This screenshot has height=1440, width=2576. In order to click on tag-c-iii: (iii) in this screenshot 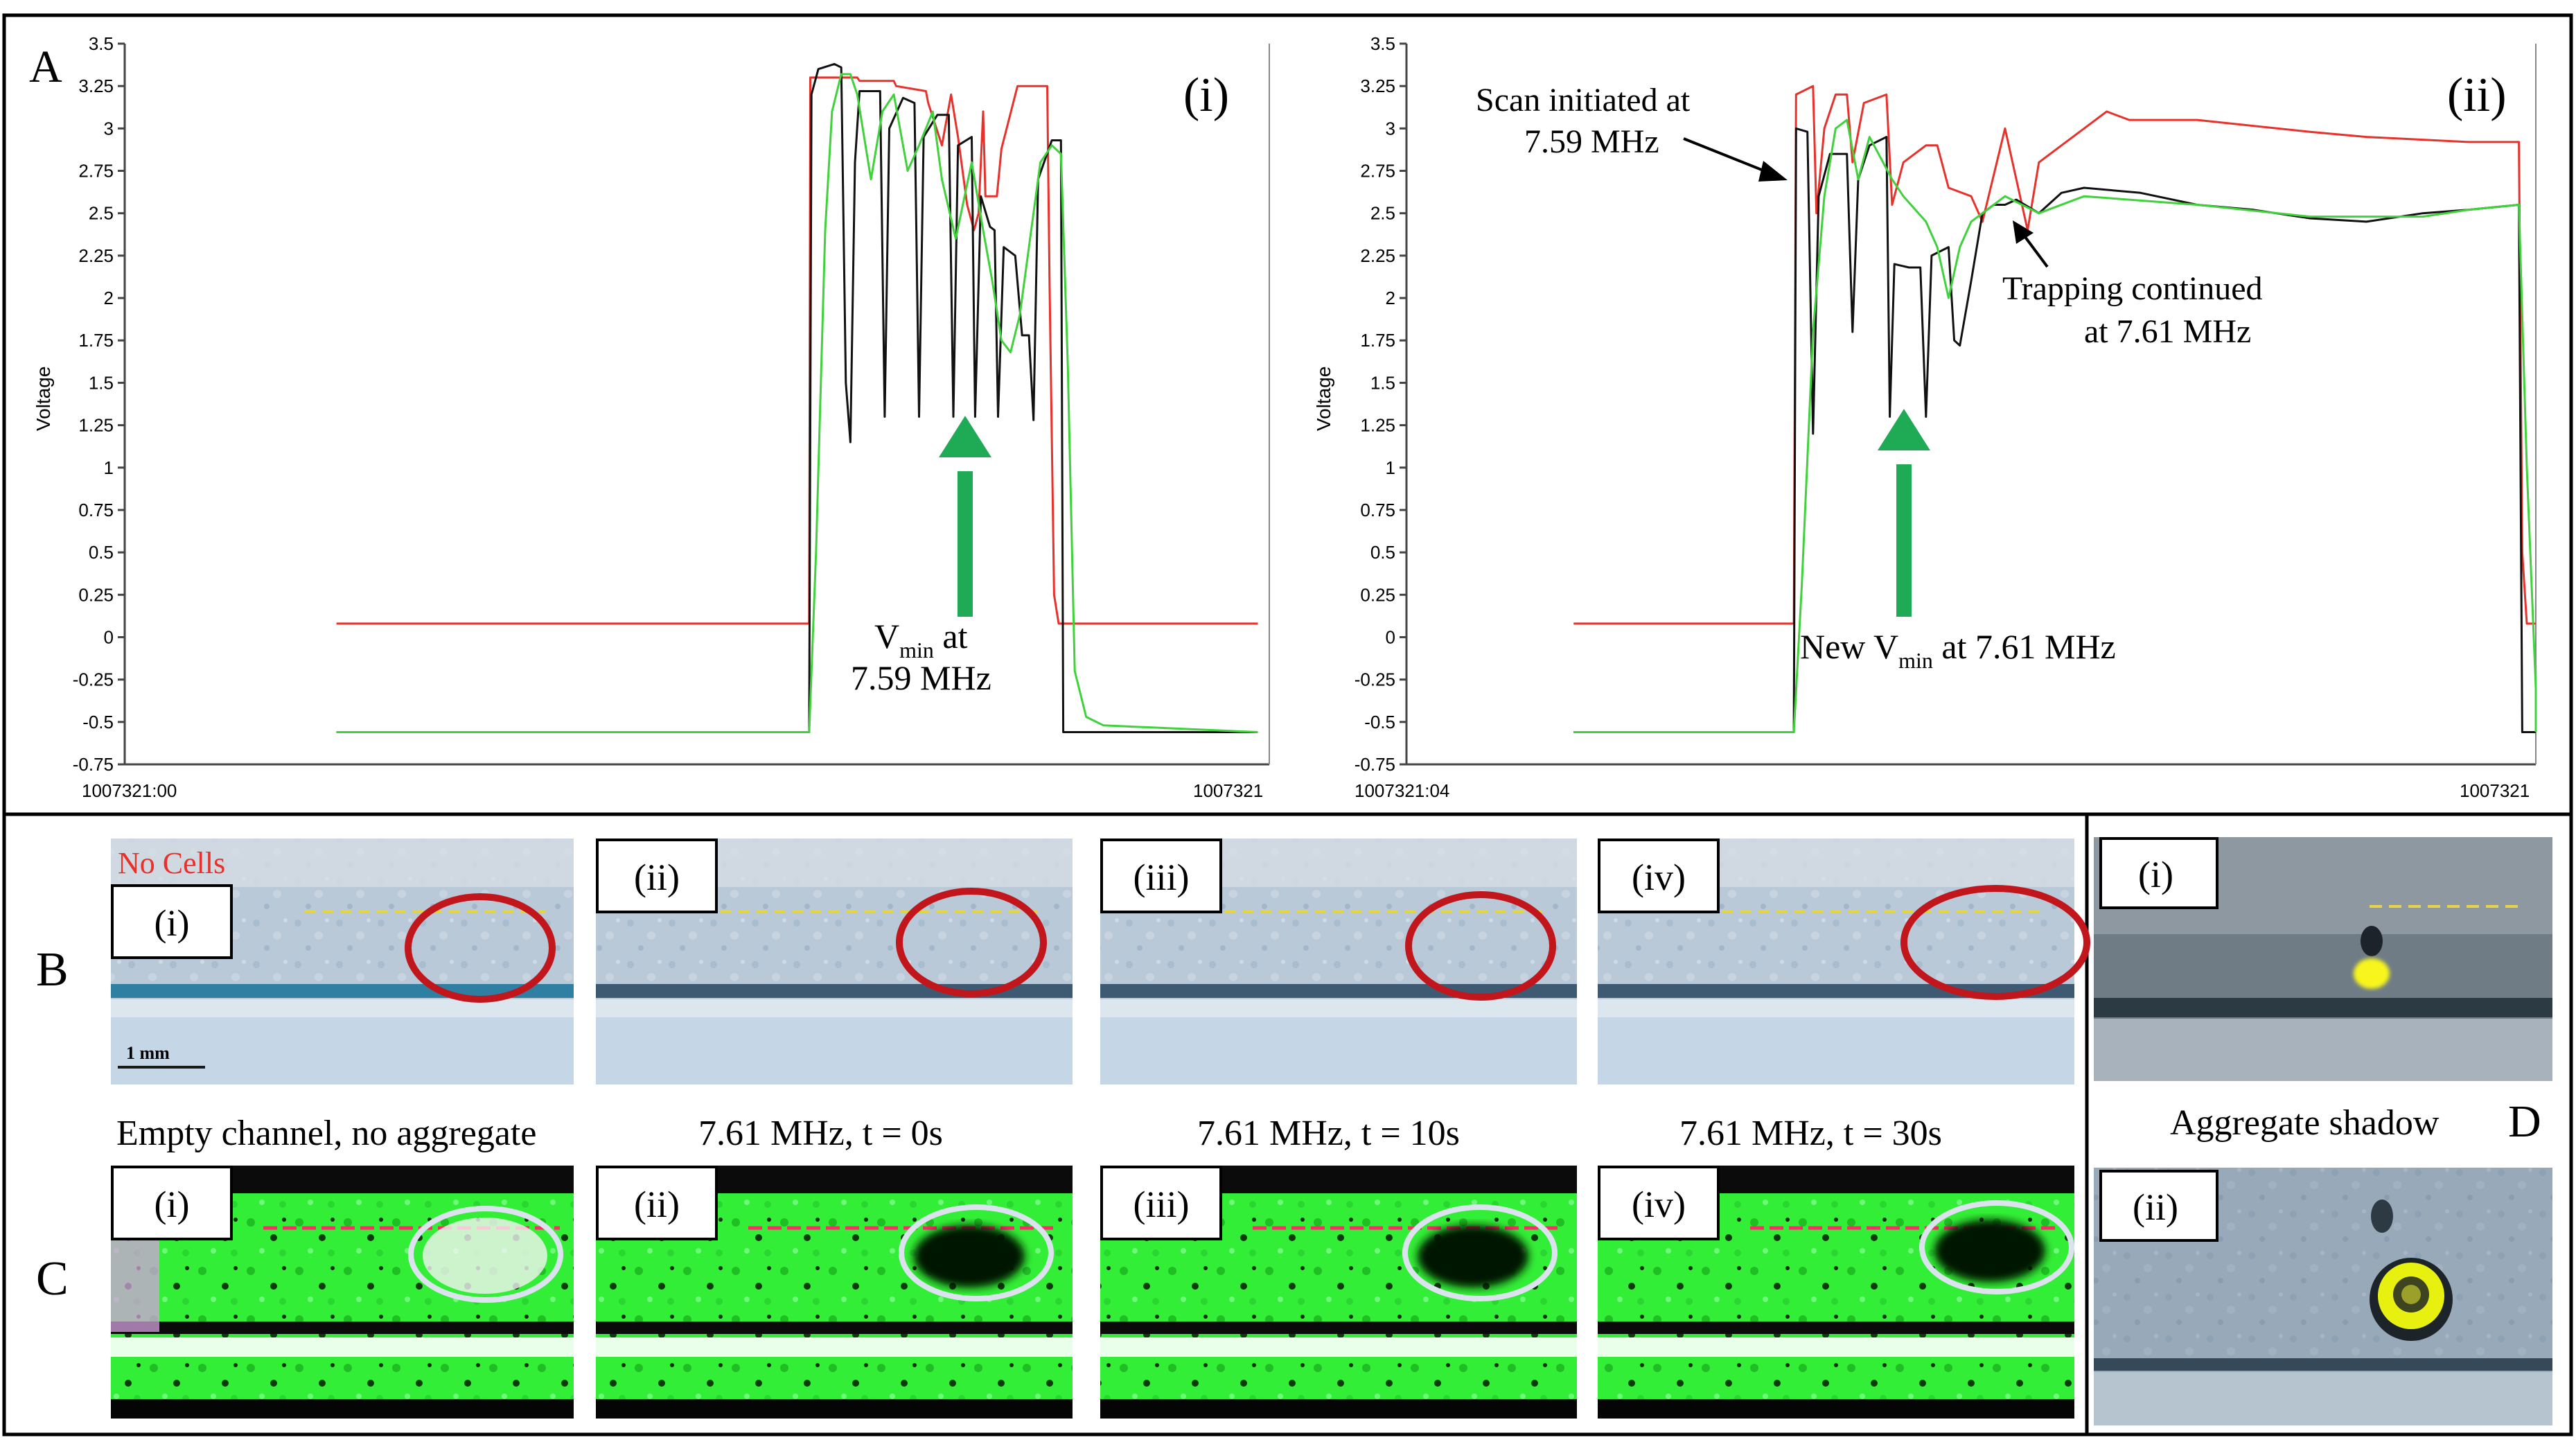, I will do `click(1161, 1204)`.